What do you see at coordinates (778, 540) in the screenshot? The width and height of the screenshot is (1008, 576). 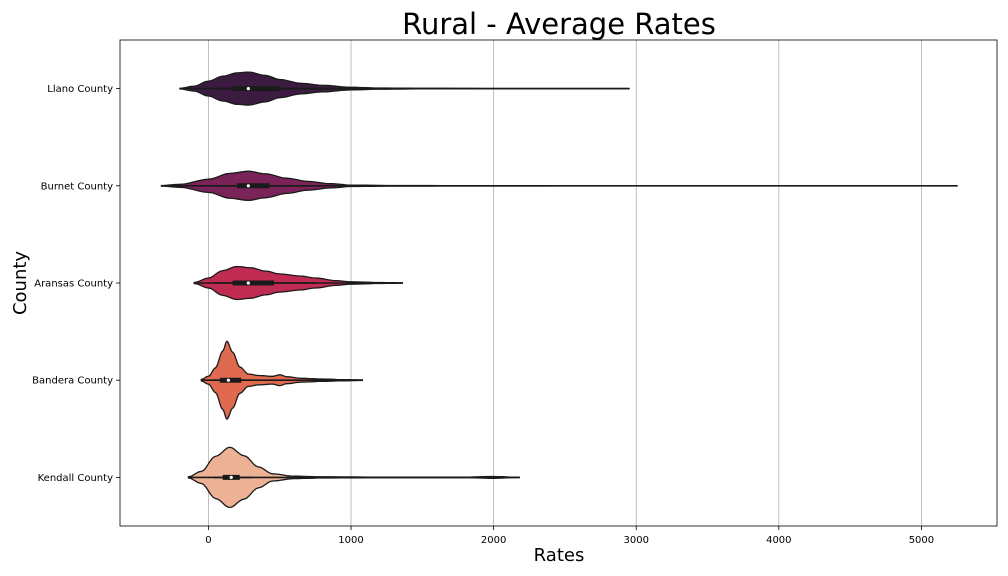 I see `x-tick-label: 4000` at bounding box center [778, 540].